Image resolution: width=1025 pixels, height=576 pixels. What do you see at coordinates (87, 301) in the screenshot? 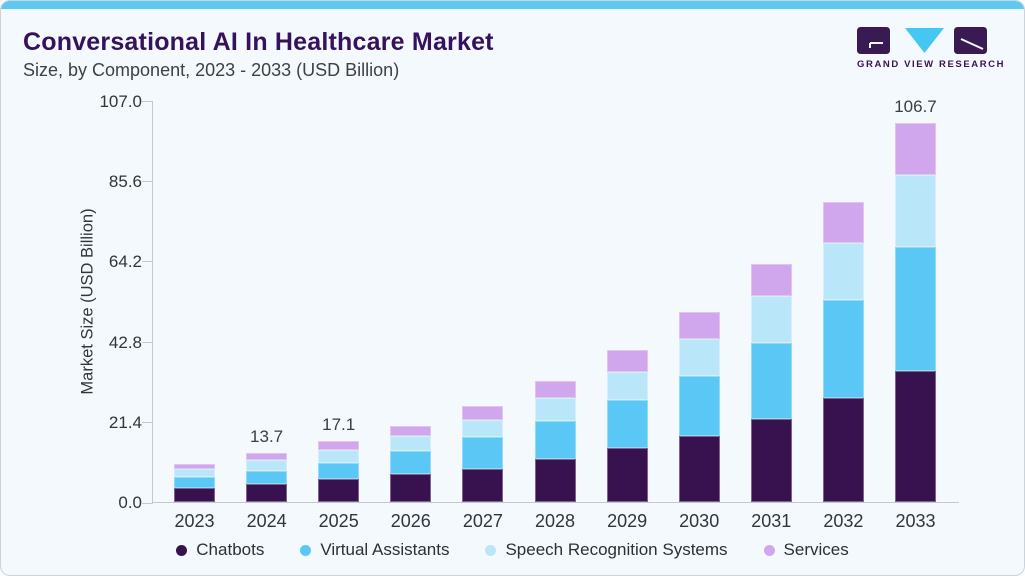
I see `y-axis-title: Market Size (USD Billion)` at bounding box center [87, 301].